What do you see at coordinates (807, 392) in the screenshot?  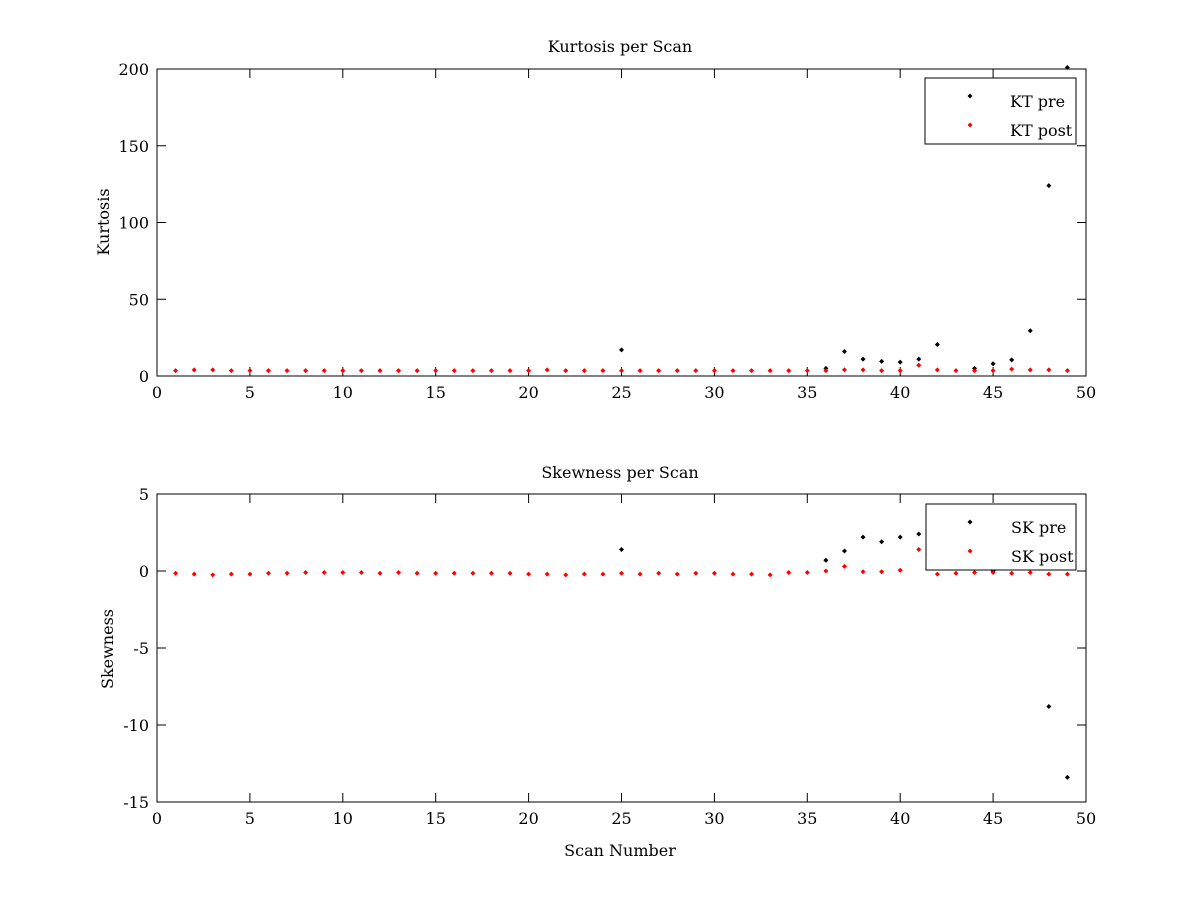 I see `kurtosis-x-tick-label: 35` at bounding box center [807, 392].